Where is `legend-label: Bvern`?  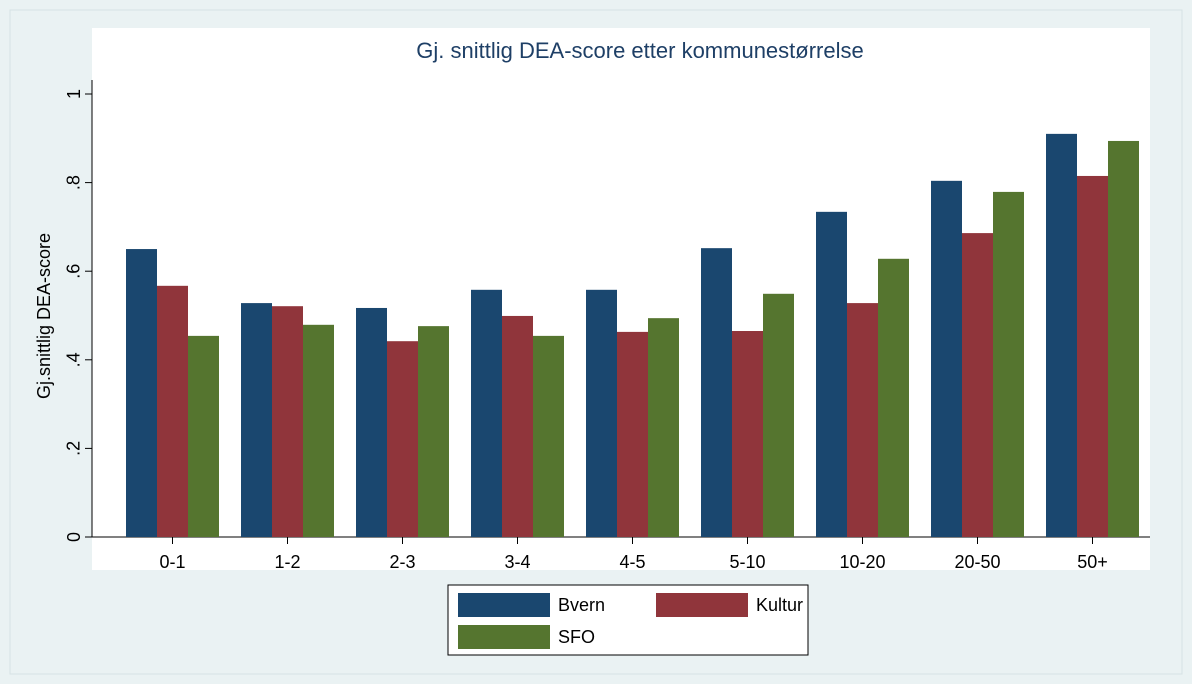 legend-label: Bvern is located at coordinates (581, 605).